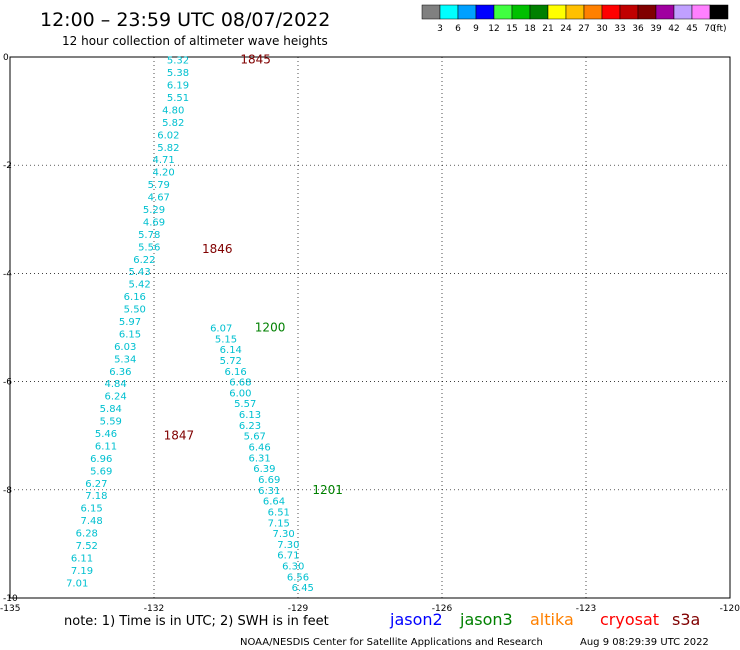 Image resolution: width=740 pixels, height=650 pixels. I want to click on wave-height-value: 5.56, so click(149, 247).